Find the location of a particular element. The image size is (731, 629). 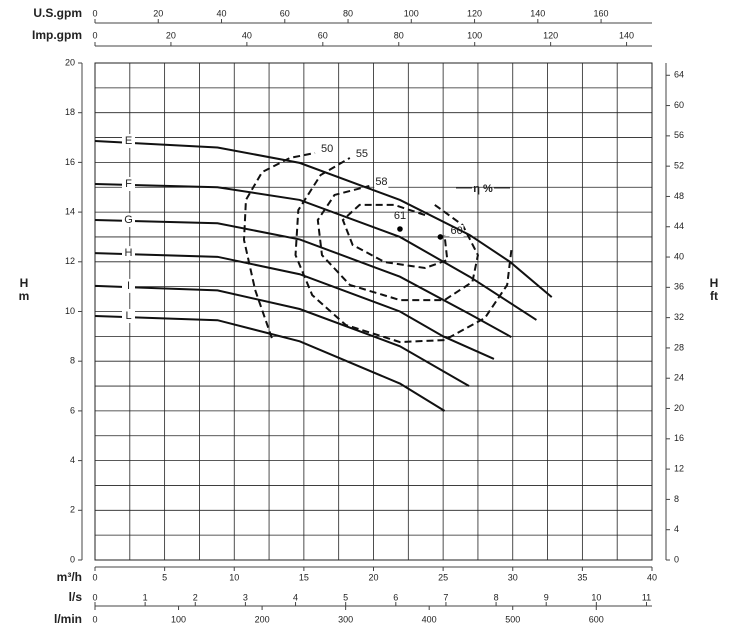

aux-axis-title: l/s is located at coordinates (76, 597).